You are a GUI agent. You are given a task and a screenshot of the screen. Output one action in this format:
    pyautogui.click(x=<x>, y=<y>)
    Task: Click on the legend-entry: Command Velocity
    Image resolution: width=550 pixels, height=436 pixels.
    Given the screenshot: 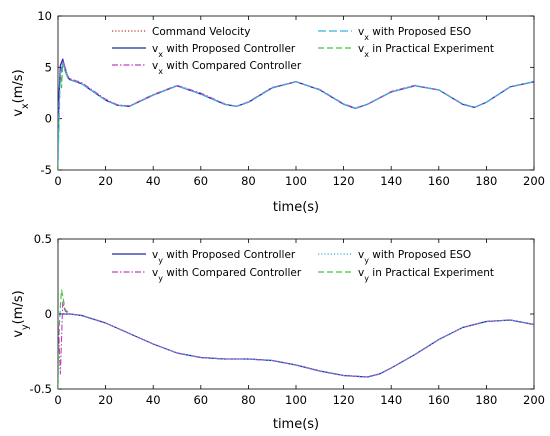 What is the action you would take?
    pyautogui.click(x=201, y=32)
    